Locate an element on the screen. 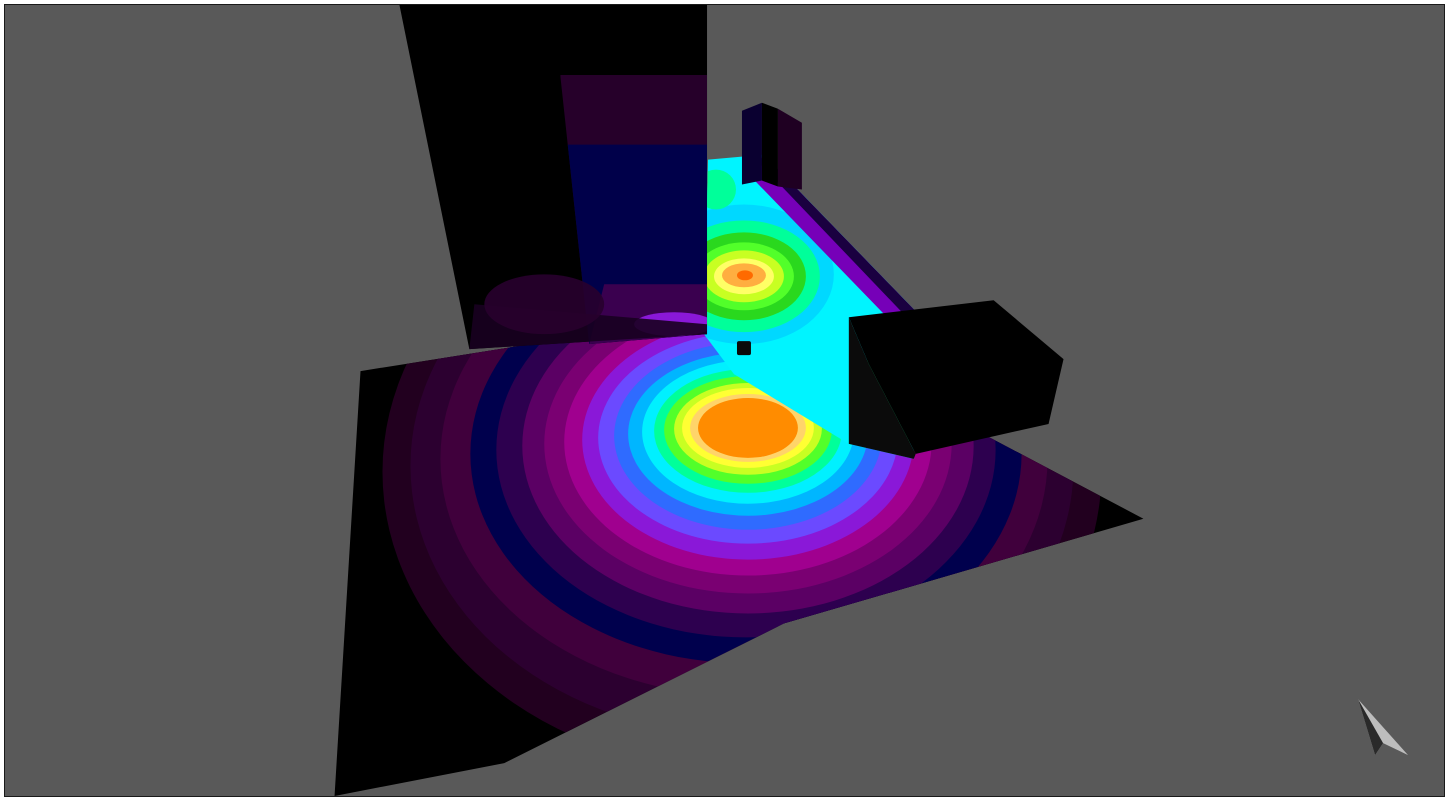 The image size is (1455, 801). tall-pillars is located at coordinates (771, 146).